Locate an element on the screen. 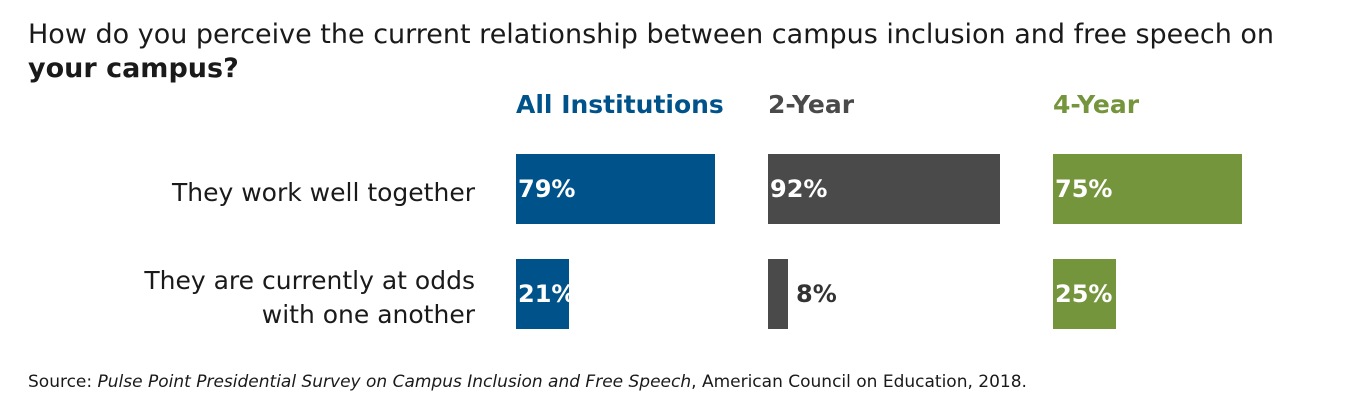 The height and width of the screenshot is (407, 1349). row-label-line: with one another is located at coordinates (368, 314).